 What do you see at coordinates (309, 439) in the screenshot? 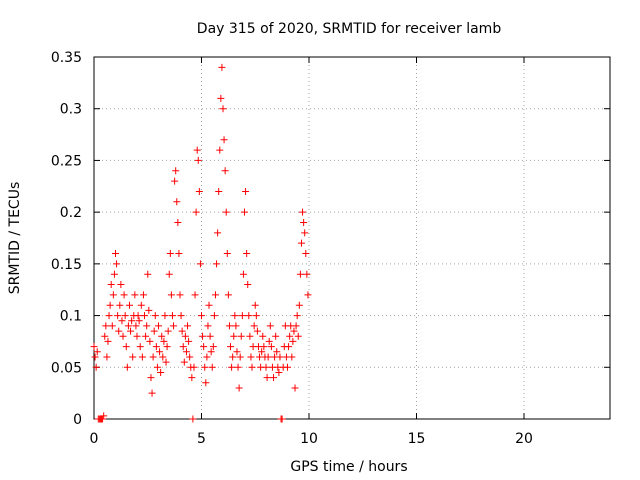
I see `x-tick-label: 10` at bounding box center [309, 439].